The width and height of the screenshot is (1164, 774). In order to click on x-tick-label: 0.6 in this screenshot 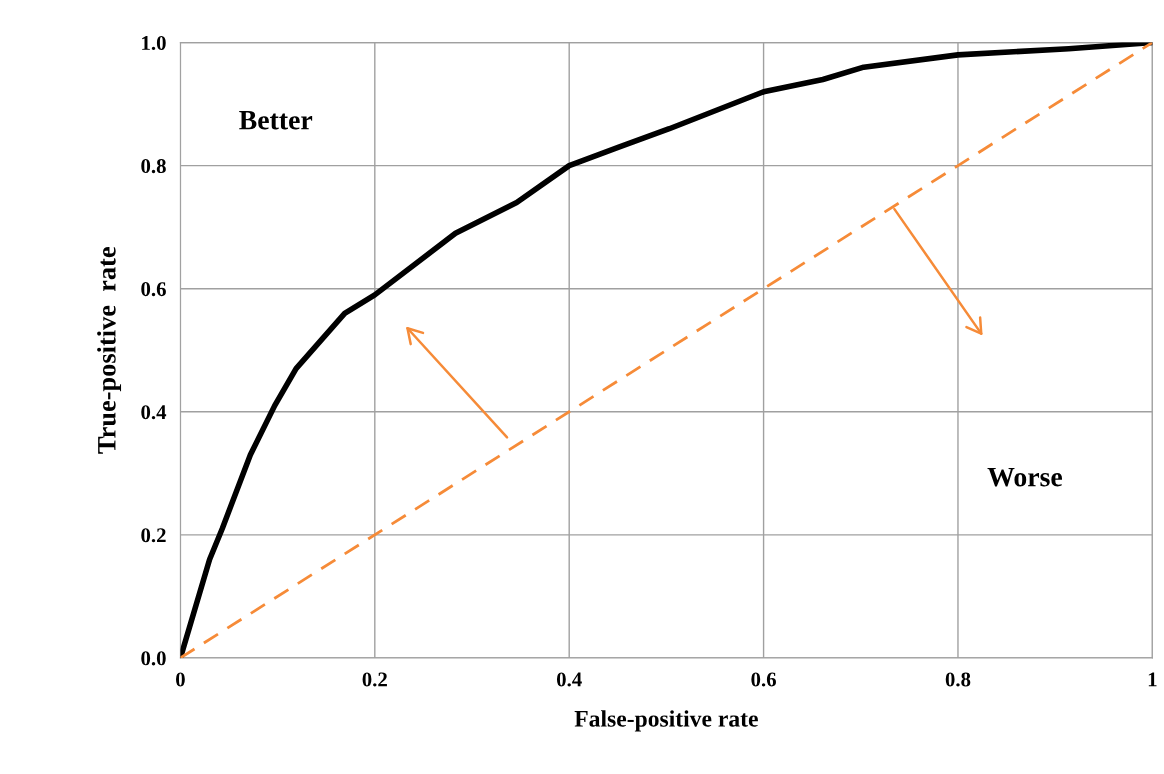, I will do `click(763, 679)`.